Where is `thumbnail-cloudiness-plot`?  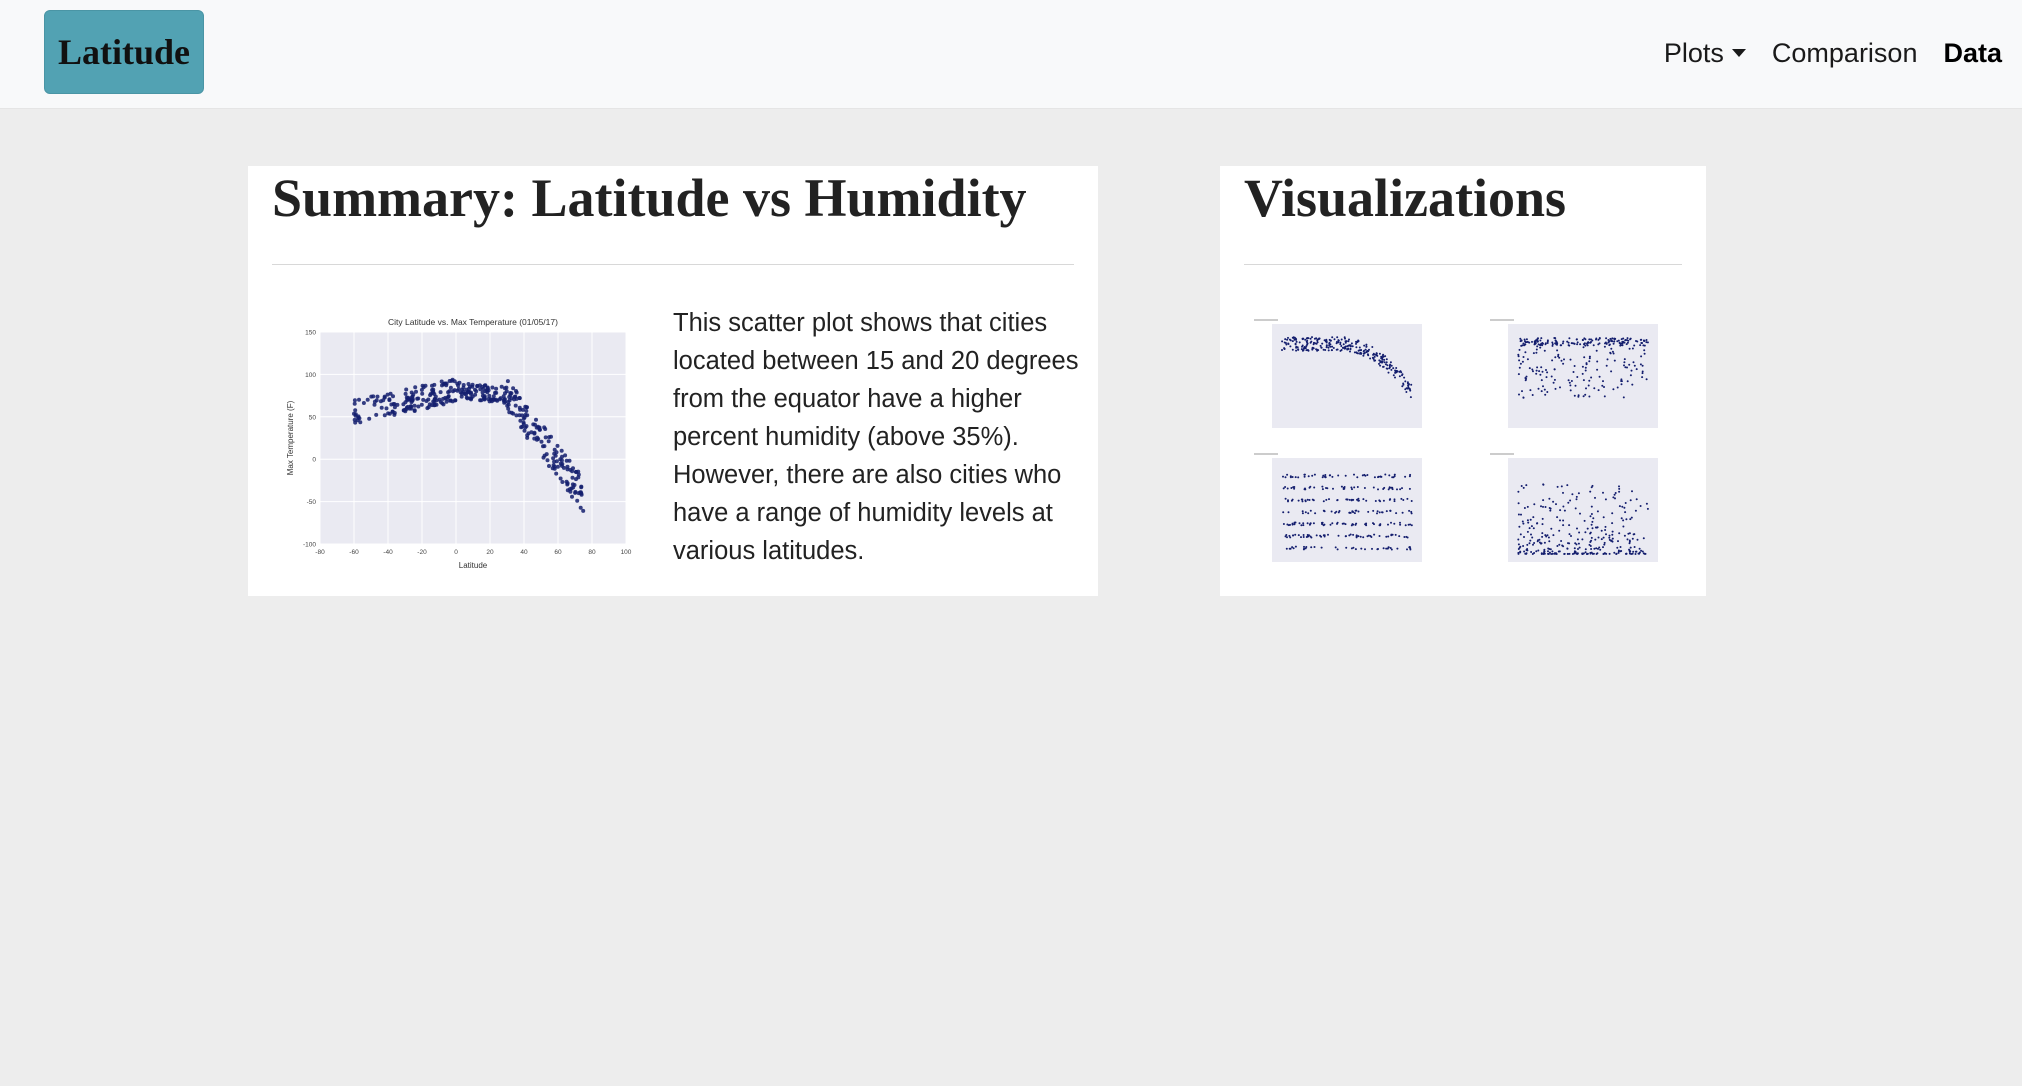
thumbnail-cloudiness-plot is located at coordinates (1346, 507).